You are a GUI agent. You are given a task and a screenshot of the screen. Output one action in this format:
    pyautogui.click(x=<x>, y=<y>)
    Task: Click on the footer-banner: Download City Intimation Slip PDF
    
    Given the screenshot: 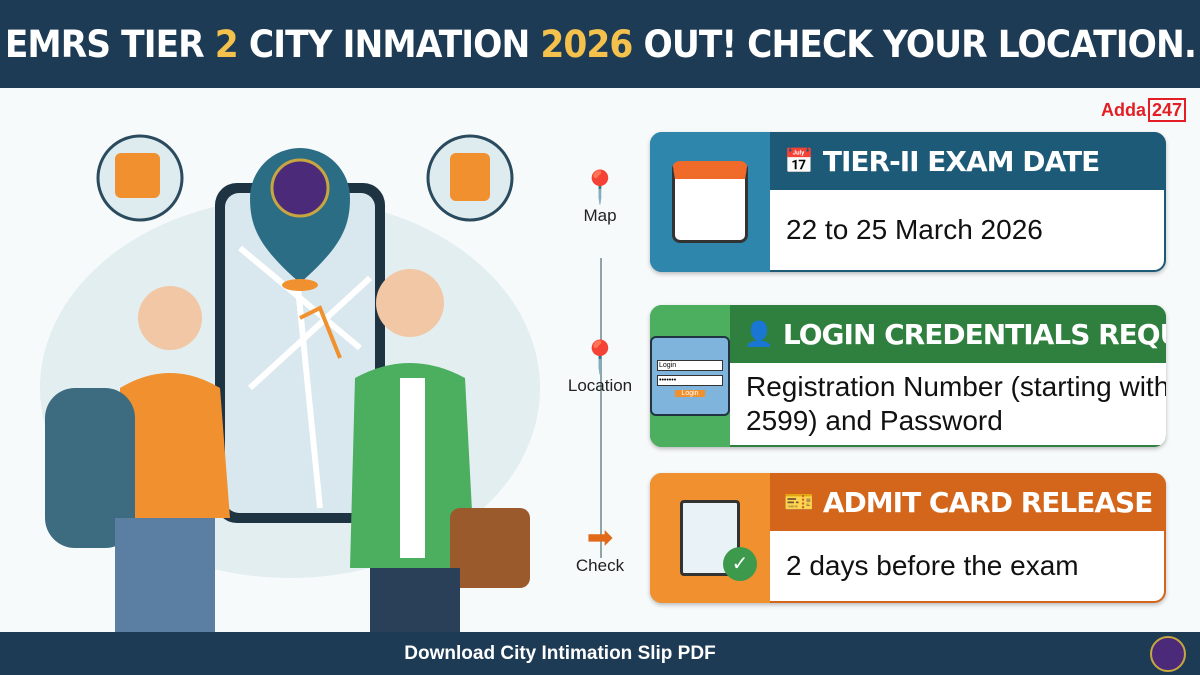 What is the action you would take?
    pyautogui.click(x=600, y=653)
    